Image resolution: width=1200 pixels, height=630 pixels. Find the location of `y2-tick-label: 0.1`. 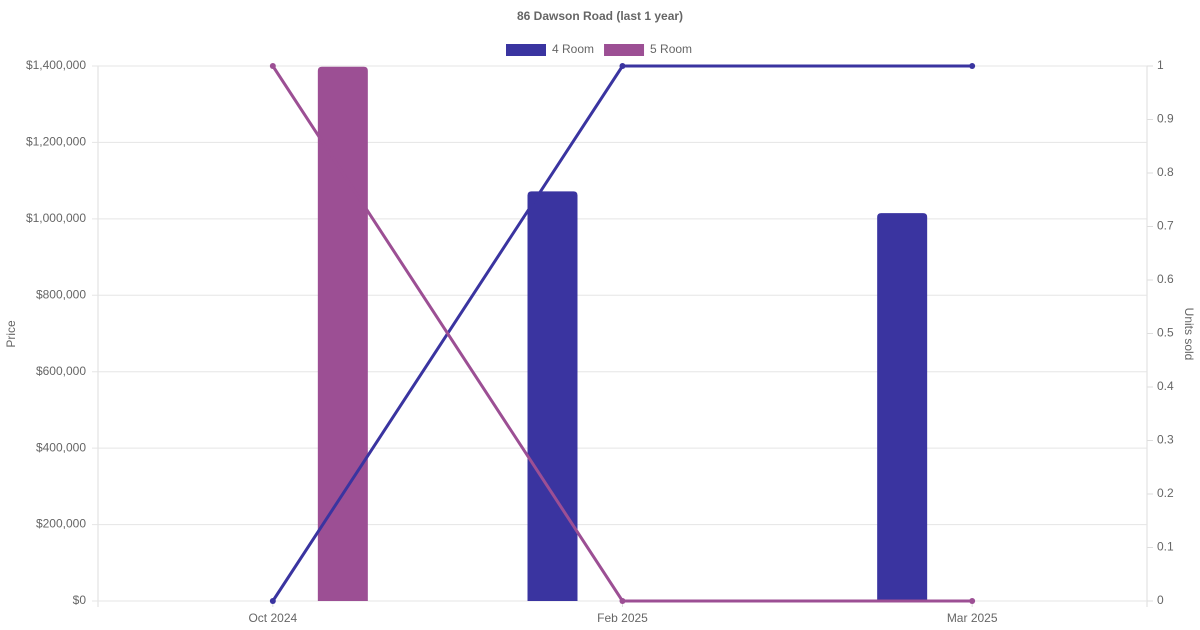

y2-tick-label: 0.1 is located at coordinates (1165, 547).